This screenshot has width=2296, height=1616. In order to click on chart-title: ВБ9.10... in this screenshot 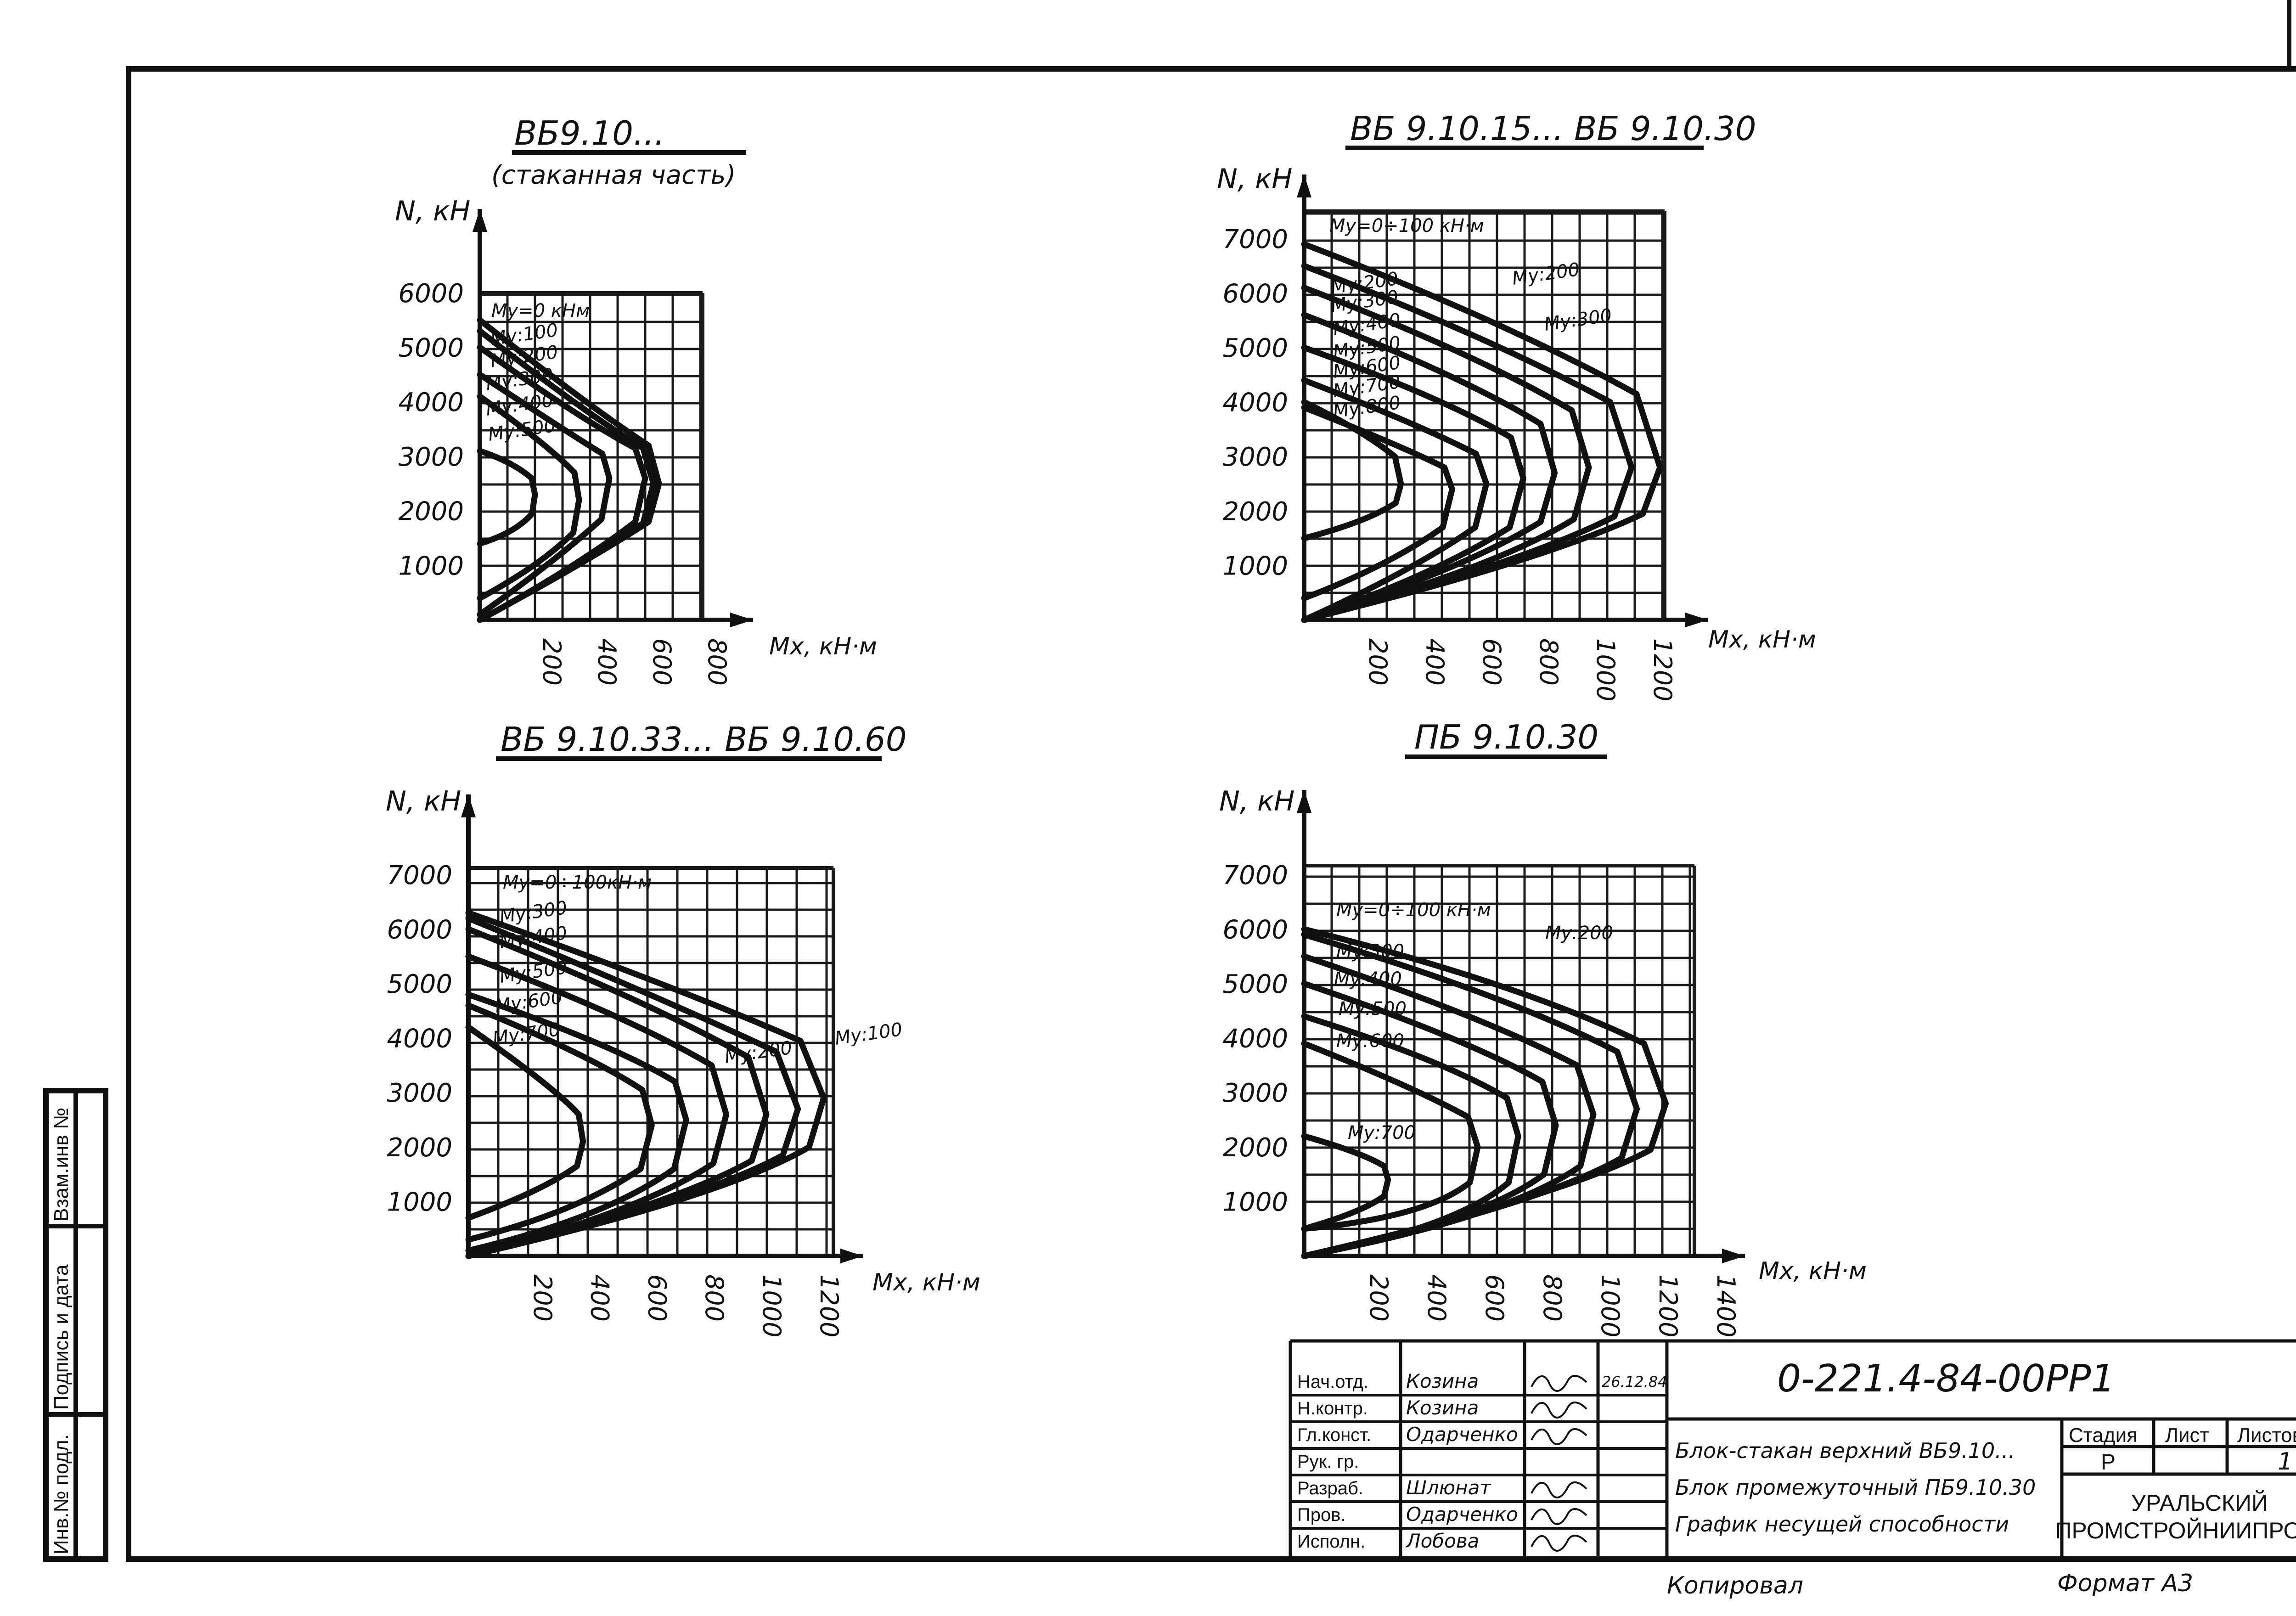, I will do `click(590, 133)`.